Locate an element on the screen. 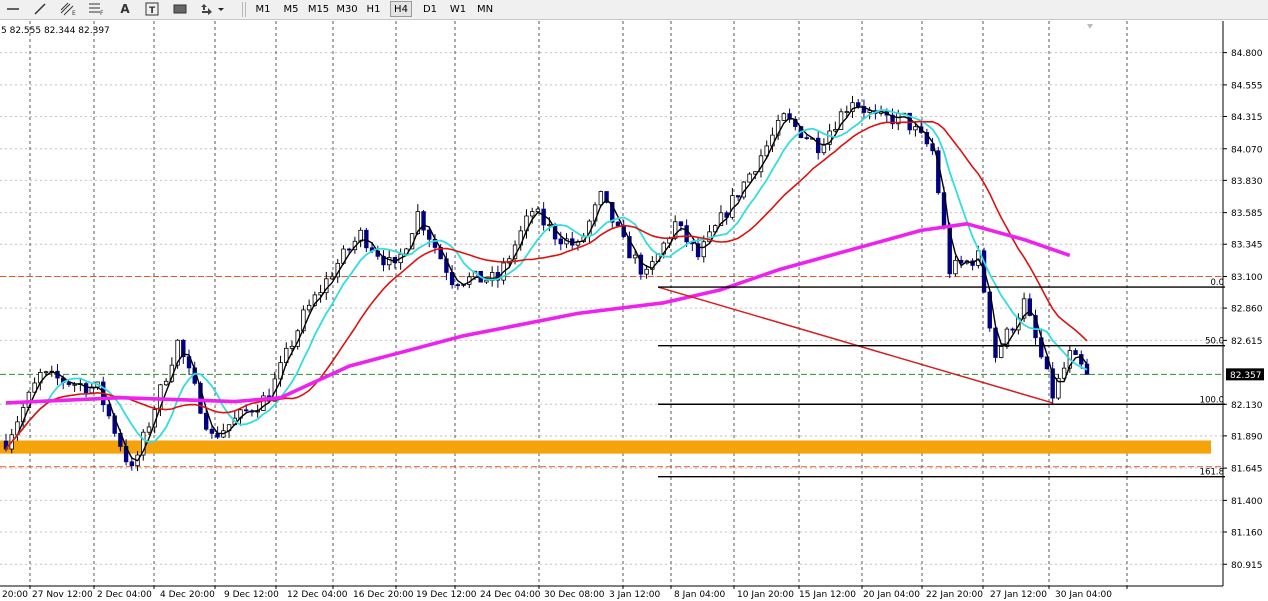  x-tick-label: 9 Dec 12:00 is located at coordinates (251, 595).